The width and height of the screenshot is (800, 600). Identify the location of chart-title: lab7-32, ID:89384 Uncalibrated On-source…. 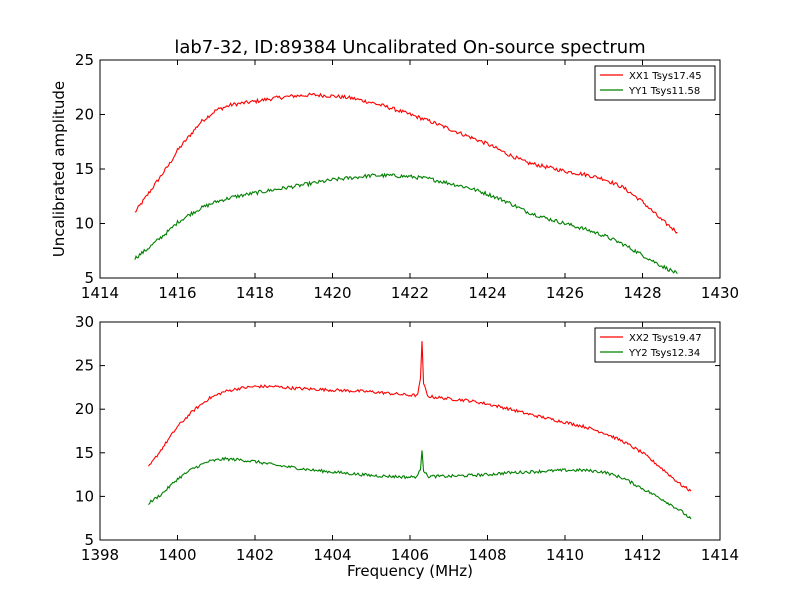
(409, 47).